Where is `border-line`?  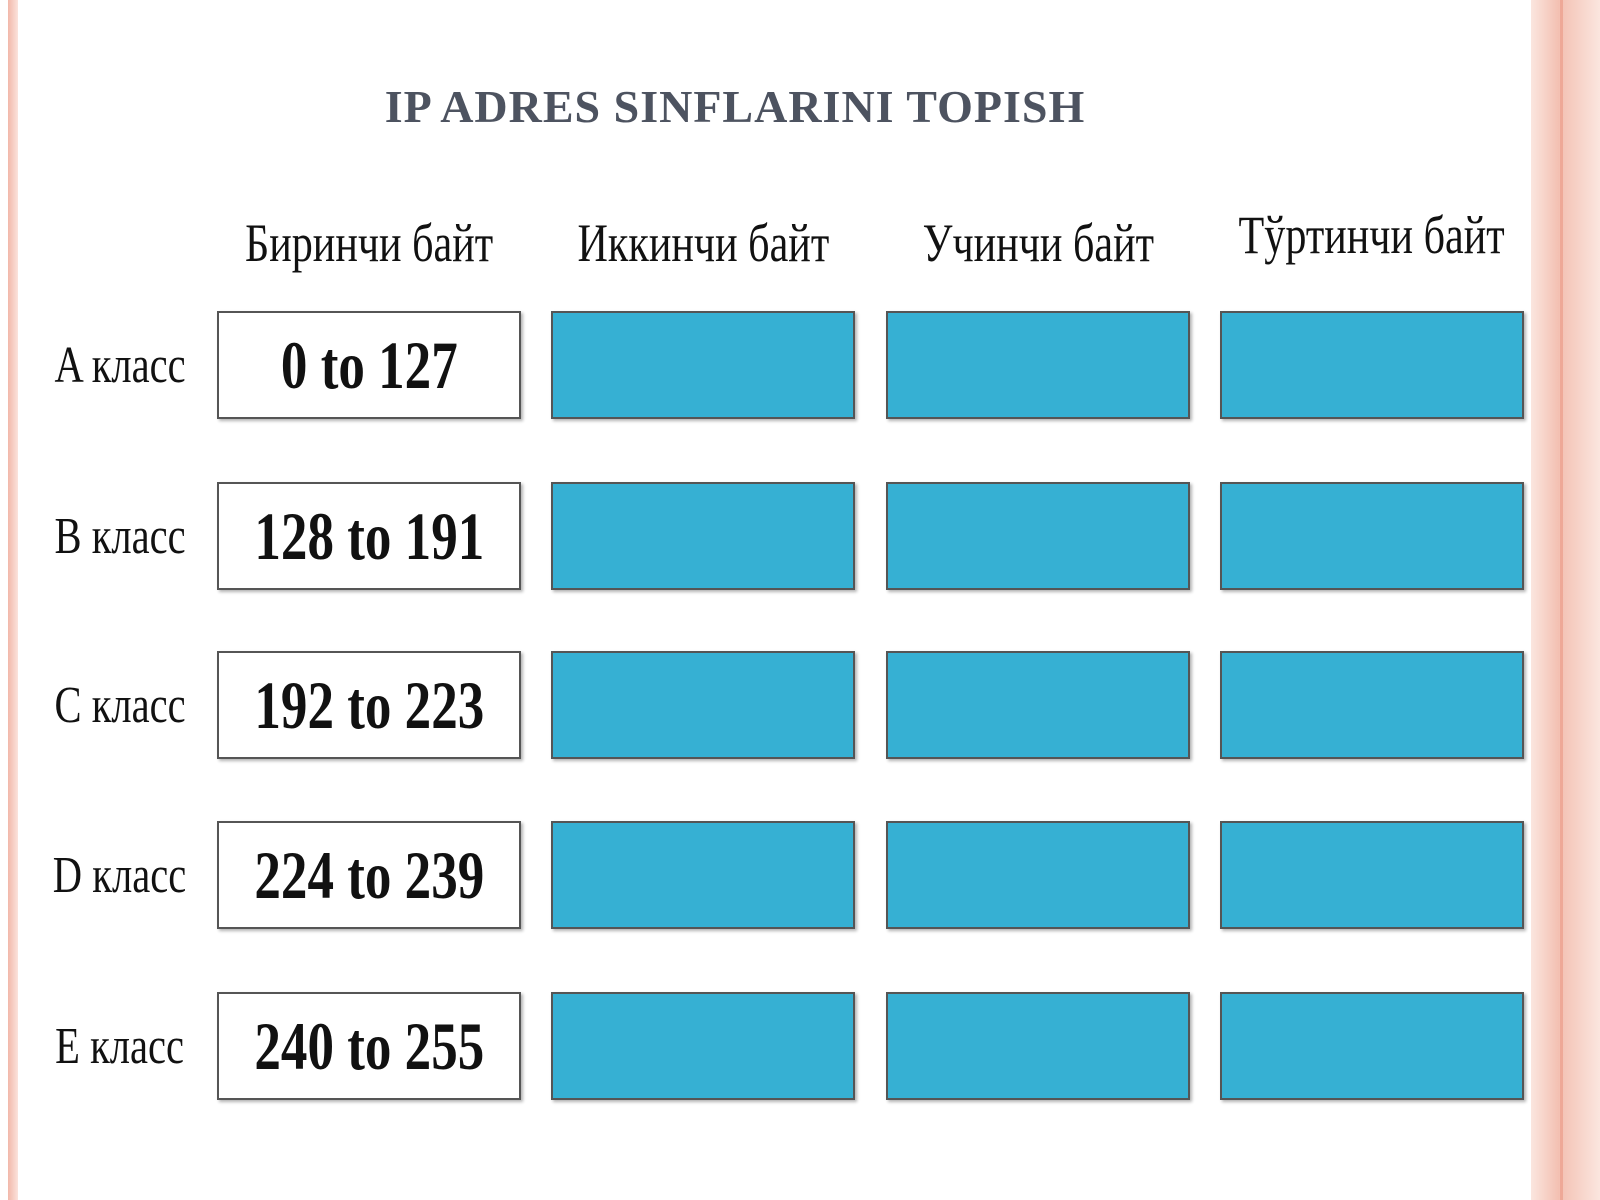 border-line is located at coordinates (1561, 600).